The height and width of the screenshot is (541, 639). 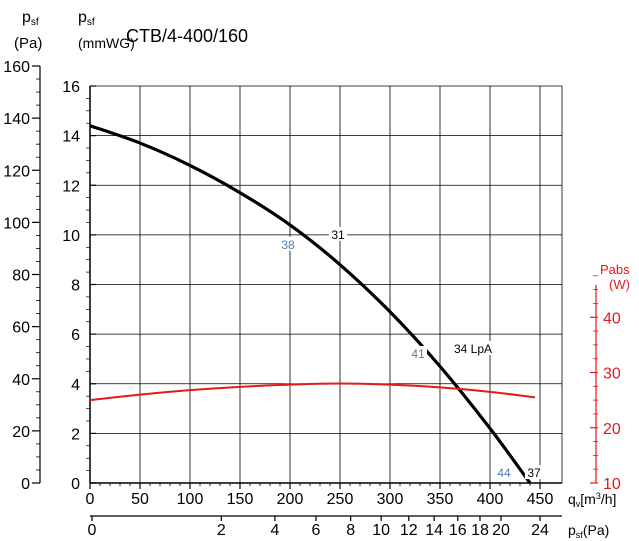 What do you see at coordinates (316, 530) in the screenshot?
I see `x2-tick-label: 6` at bounding box center [316, 530].